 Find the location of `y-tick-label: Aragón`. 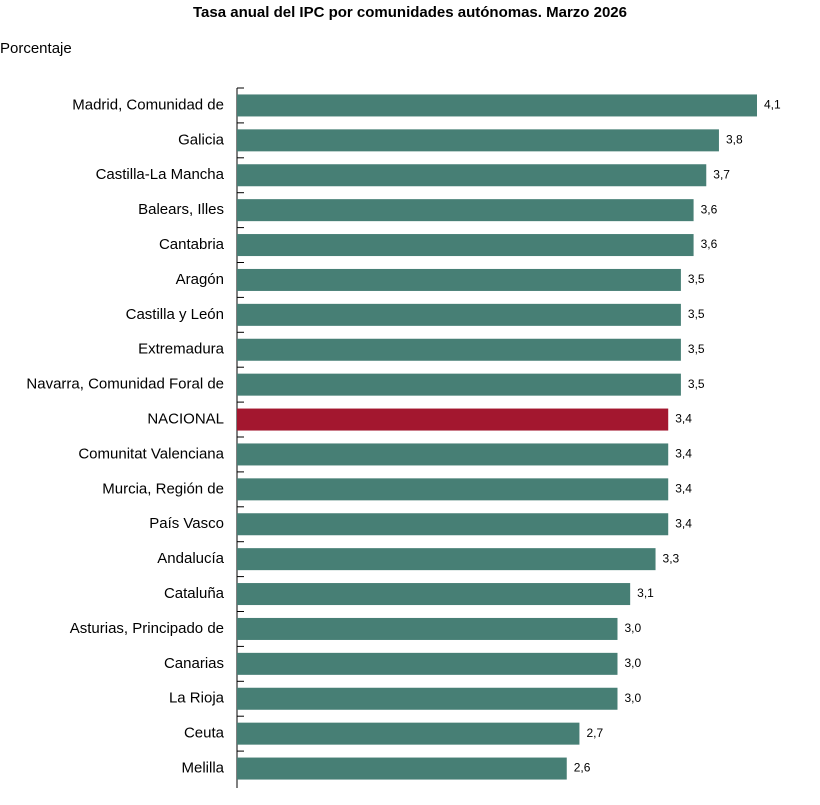

y-tick-label: Aragón is located at coordinates (200, 279).